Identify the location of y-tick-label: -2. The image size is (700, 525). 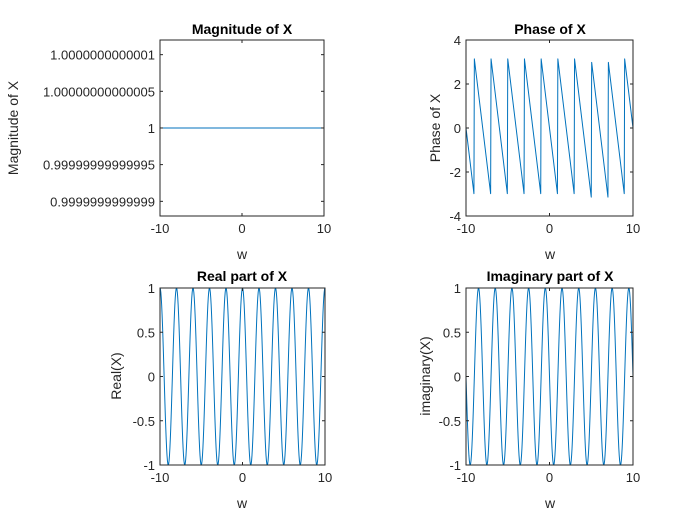
(455, 172).